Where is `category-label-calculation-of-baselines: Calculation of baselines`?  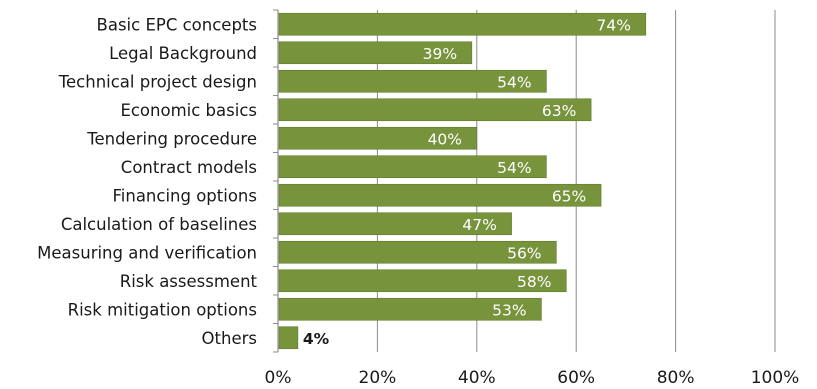 category-label-calculation-of-baselines: Calculation of baselines is located at coordinates (159, 224).